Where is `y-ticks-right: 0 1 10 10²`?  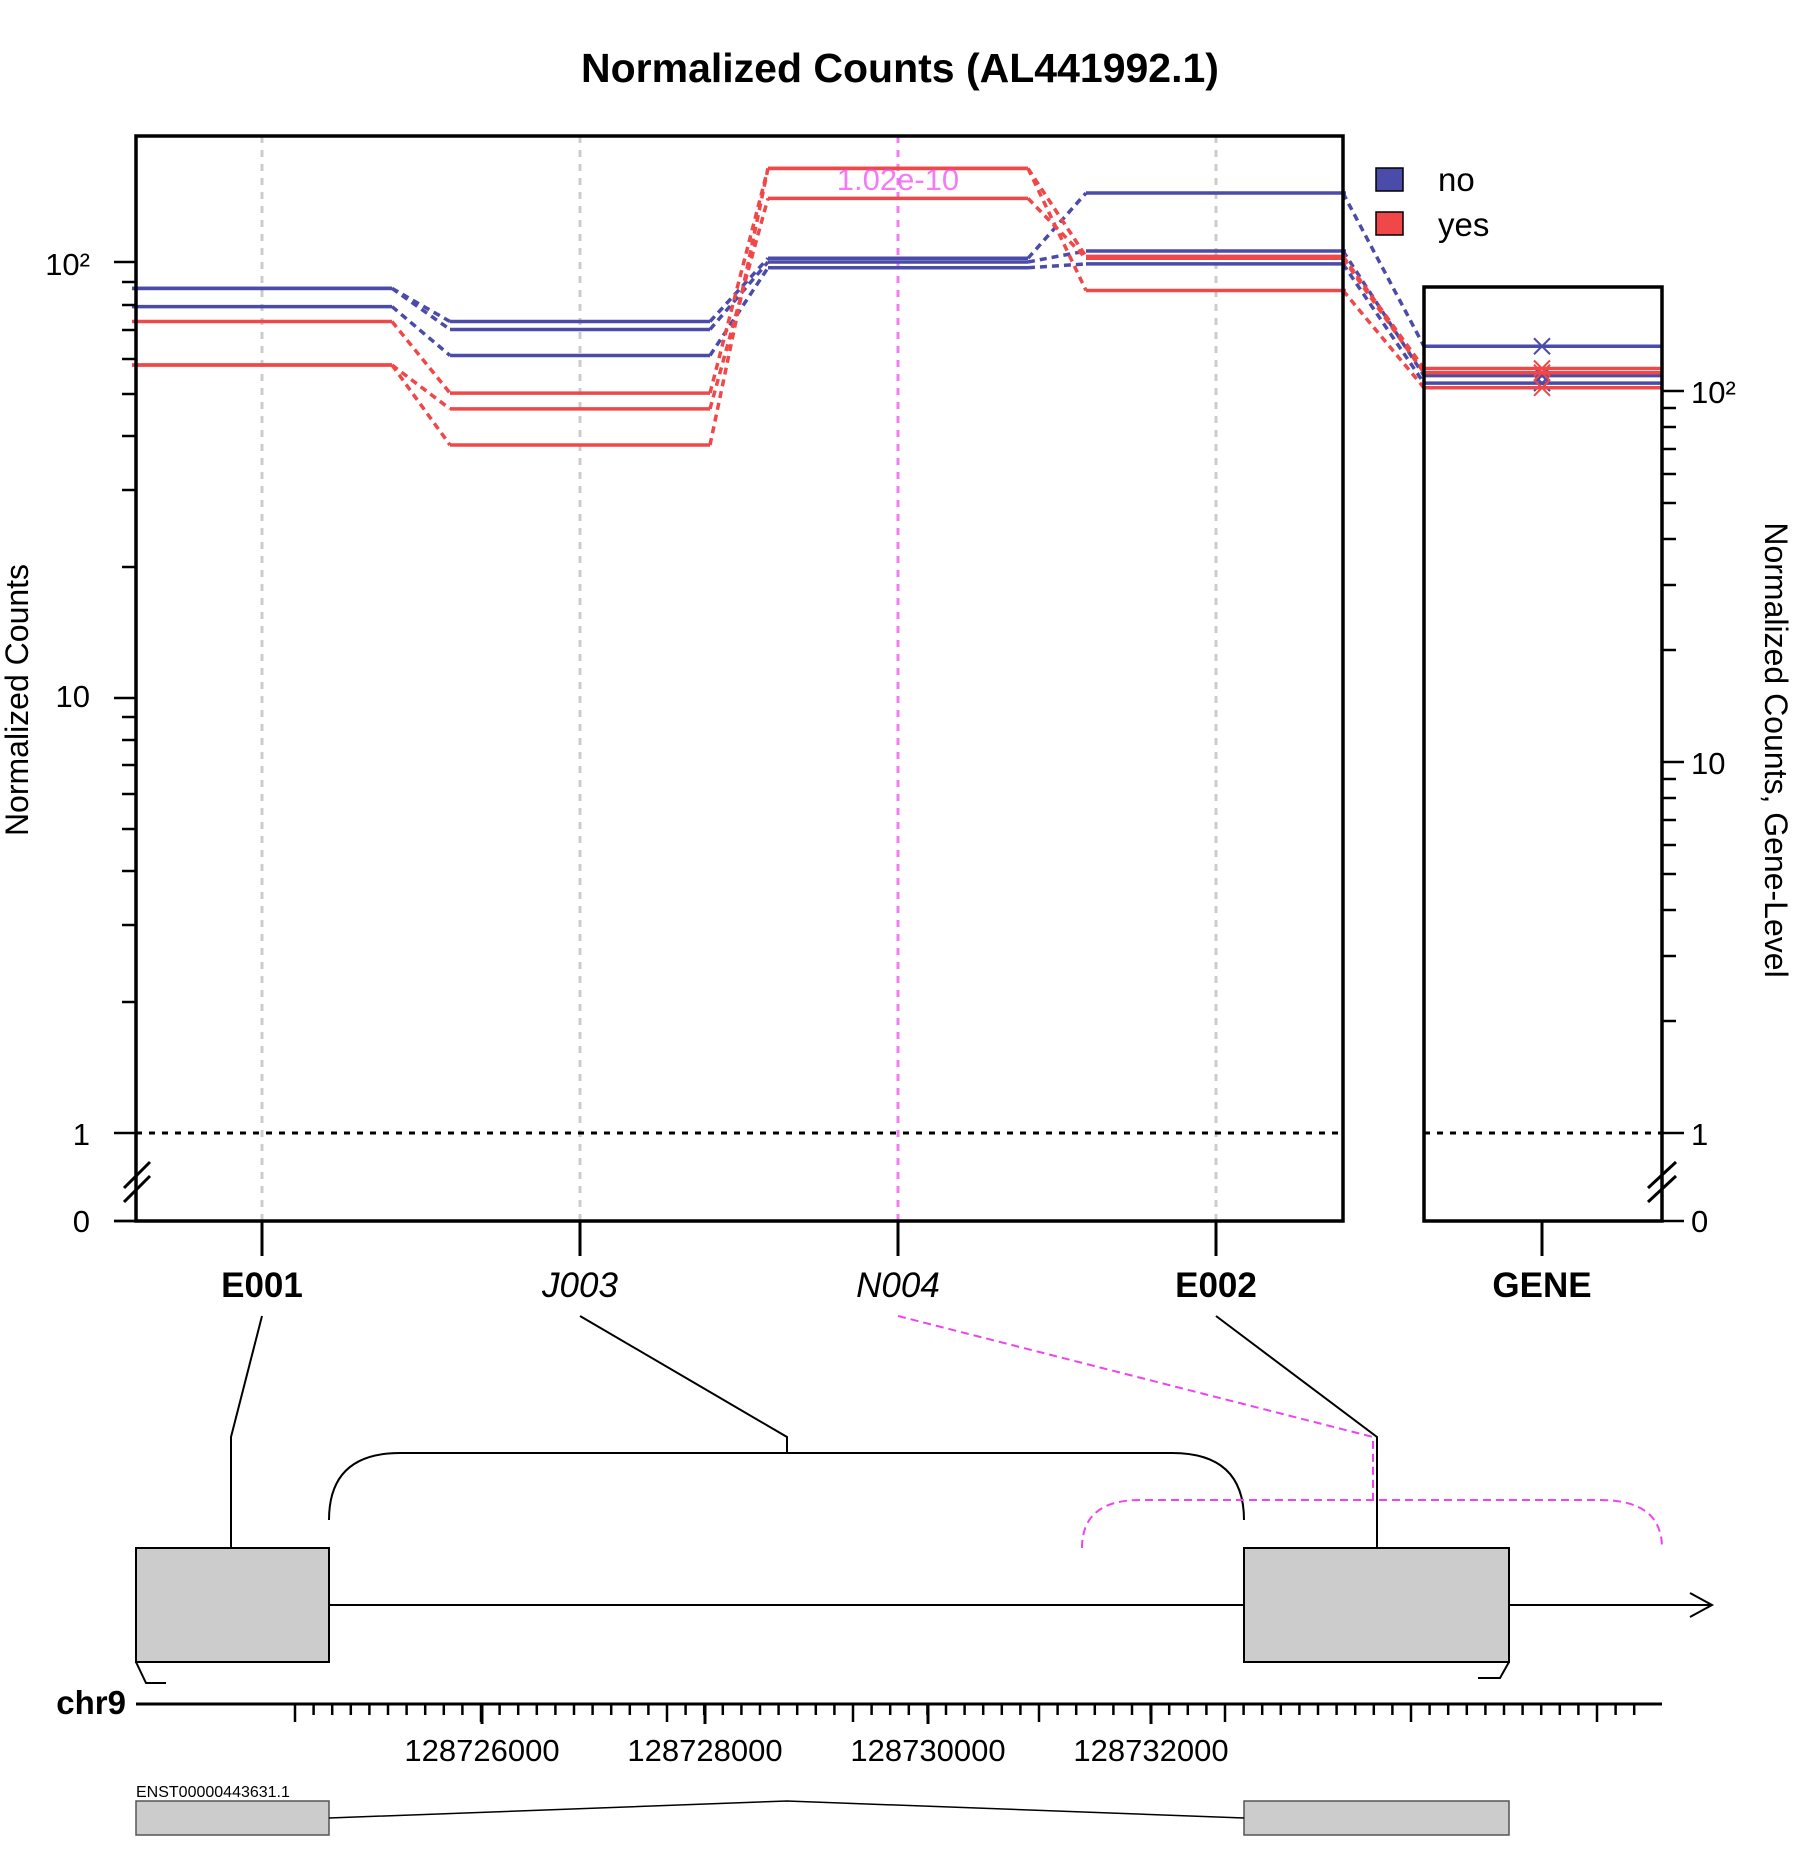
y-ticks-right: 0 1 10 10² is located at coordinates (1713, 807).